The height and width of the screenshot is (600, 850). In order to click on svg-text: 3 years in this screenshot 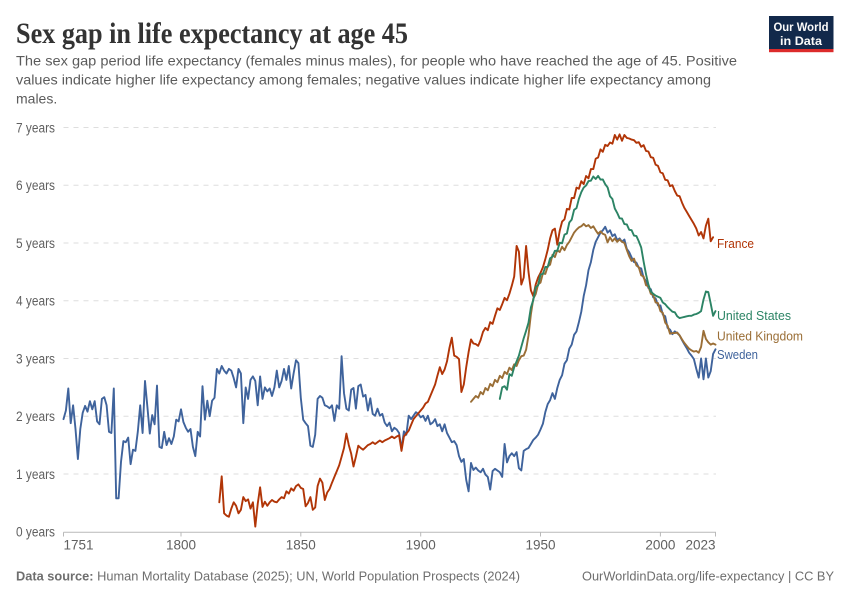, I will do `click(35, 358)`.